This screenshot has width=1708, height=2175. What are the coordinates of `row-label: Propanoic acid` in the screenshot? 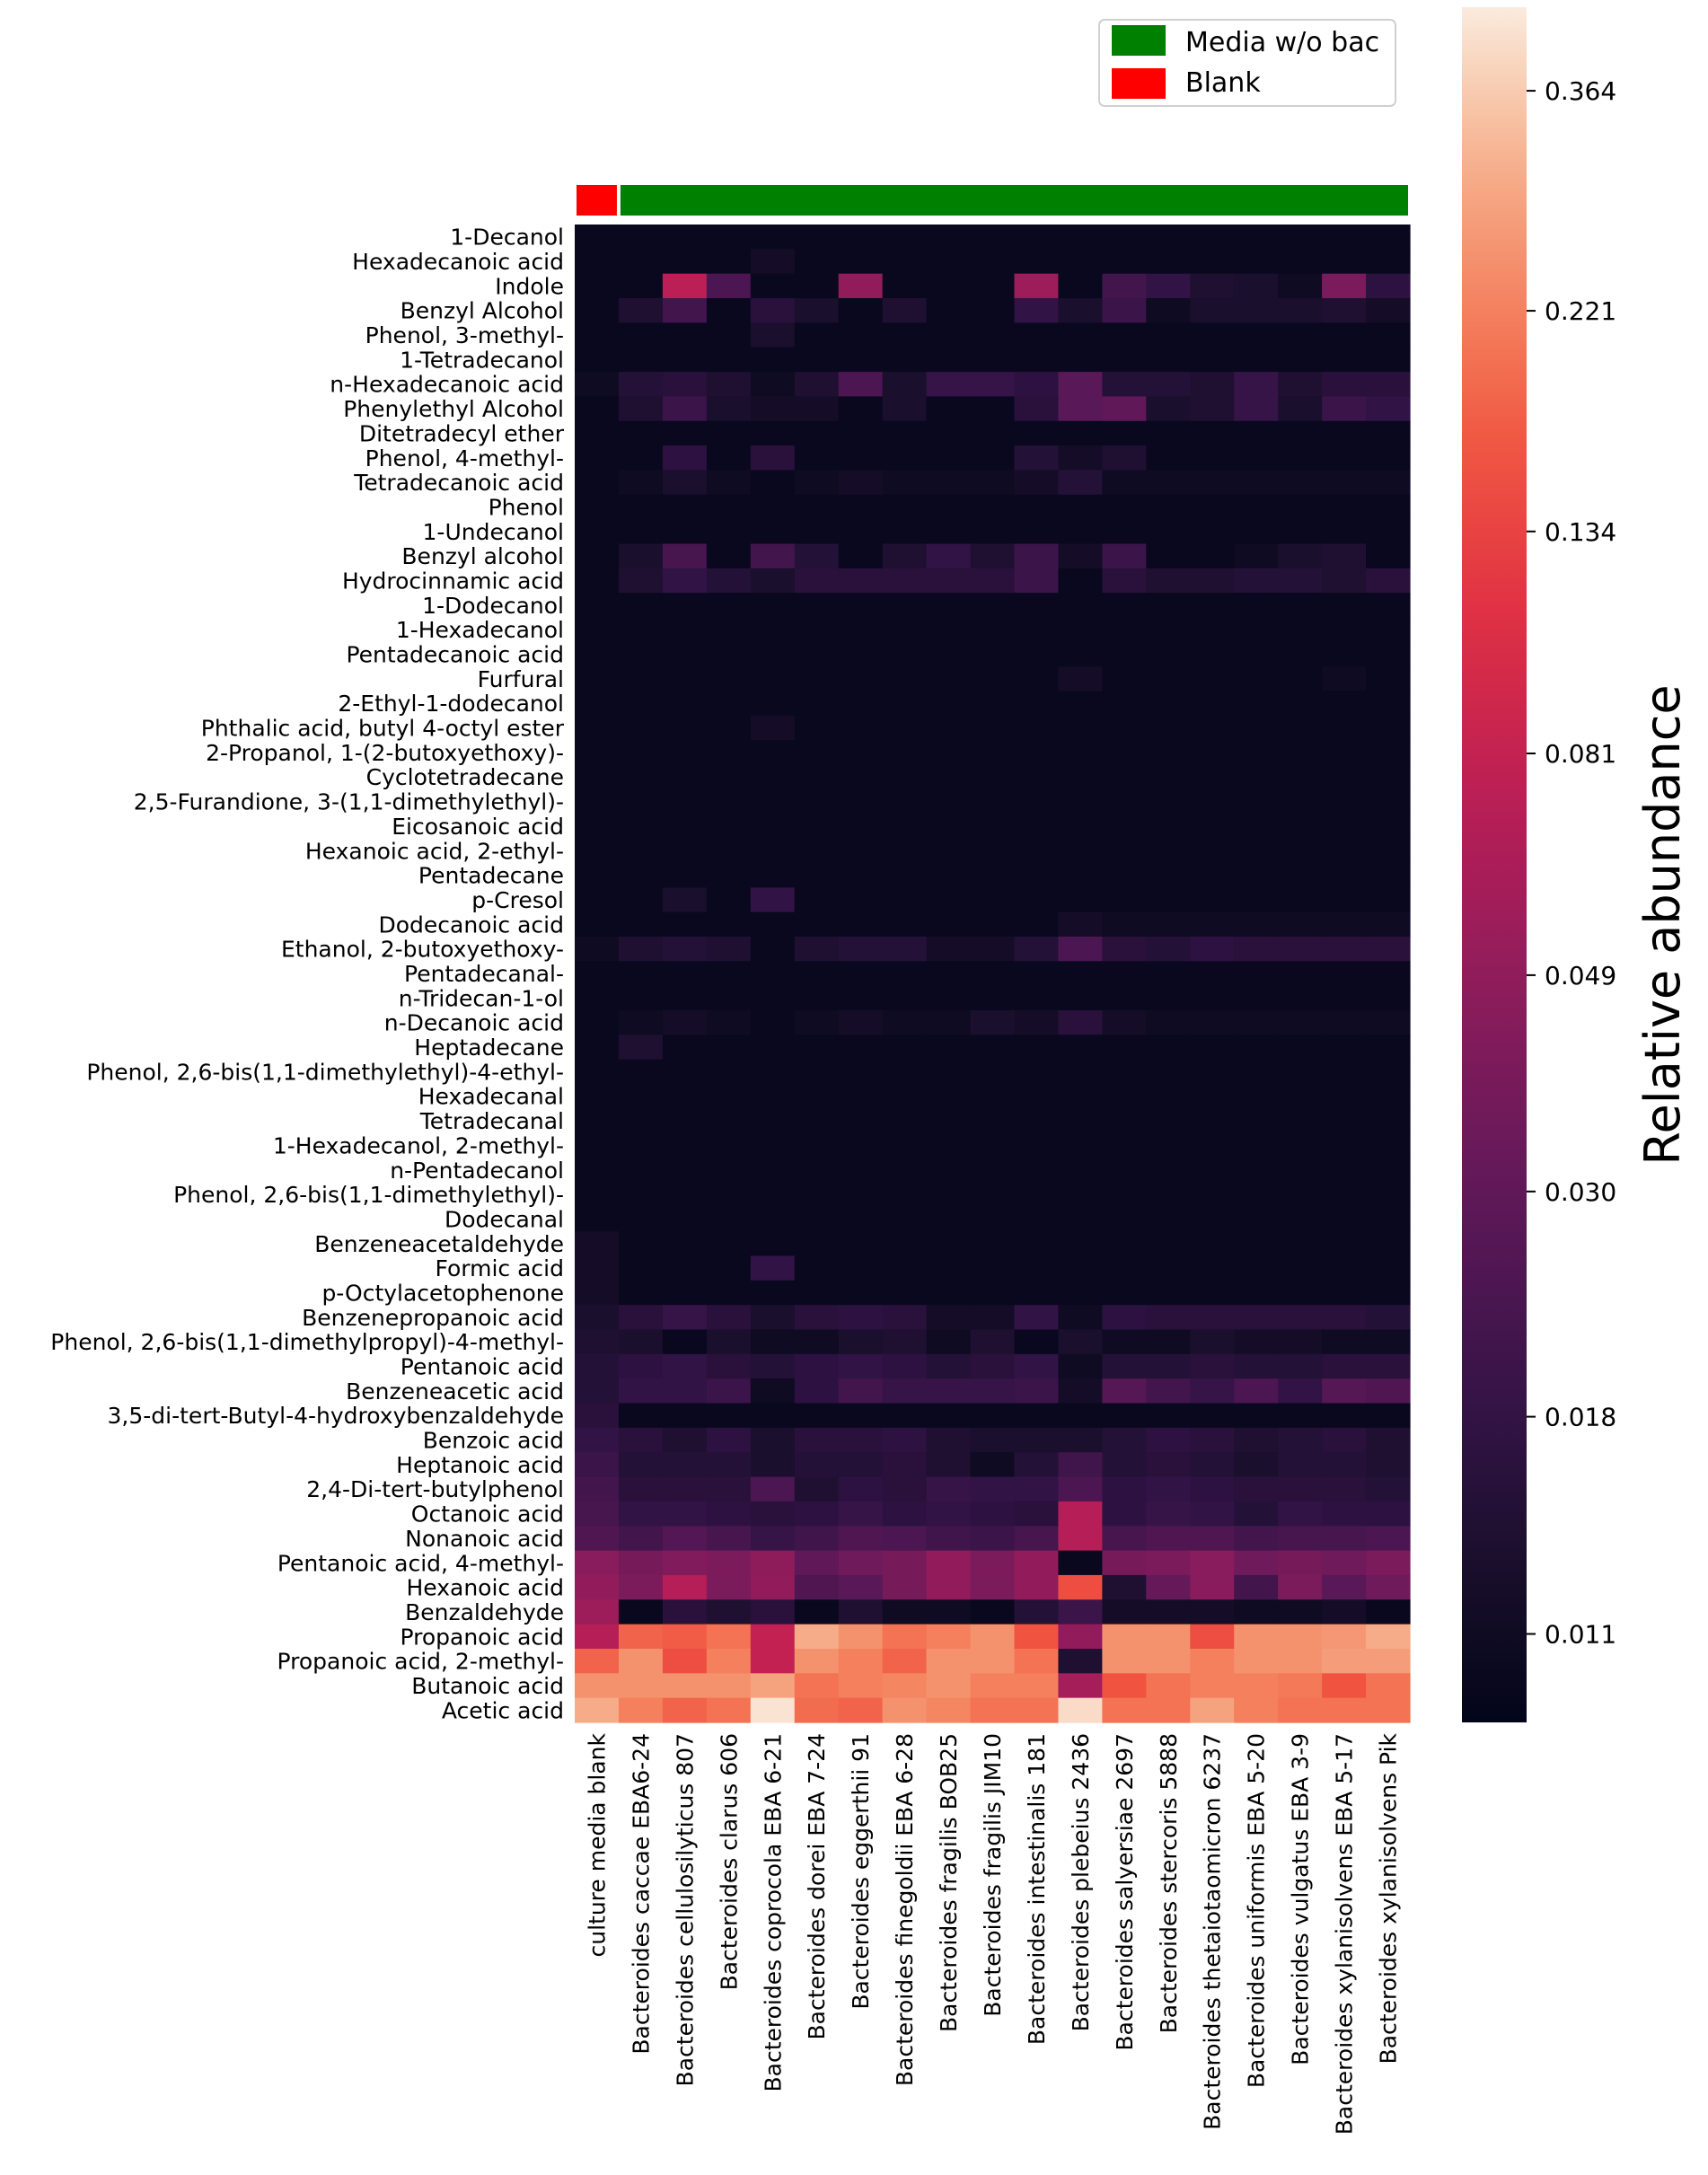 It's located at (482, 1637).